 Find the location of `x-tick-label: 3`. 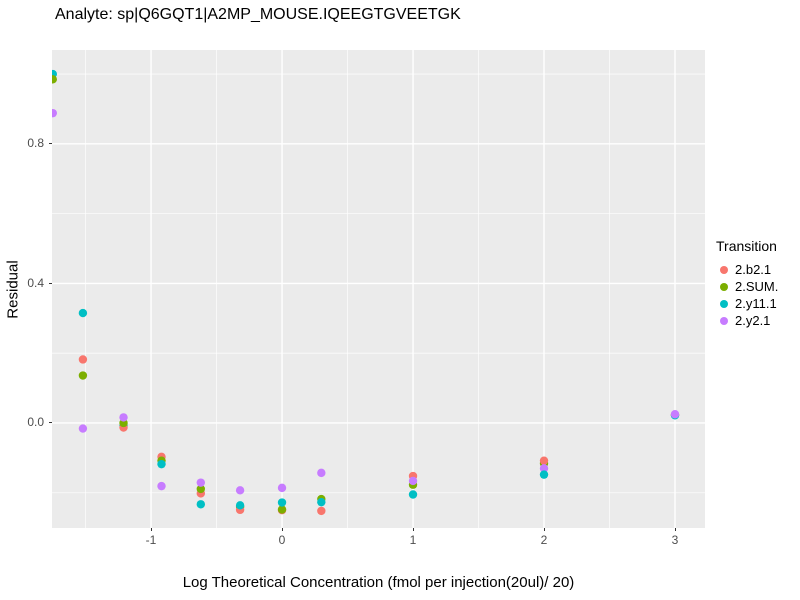

x-tick-label: 3 is located at coordinates (675, 540).